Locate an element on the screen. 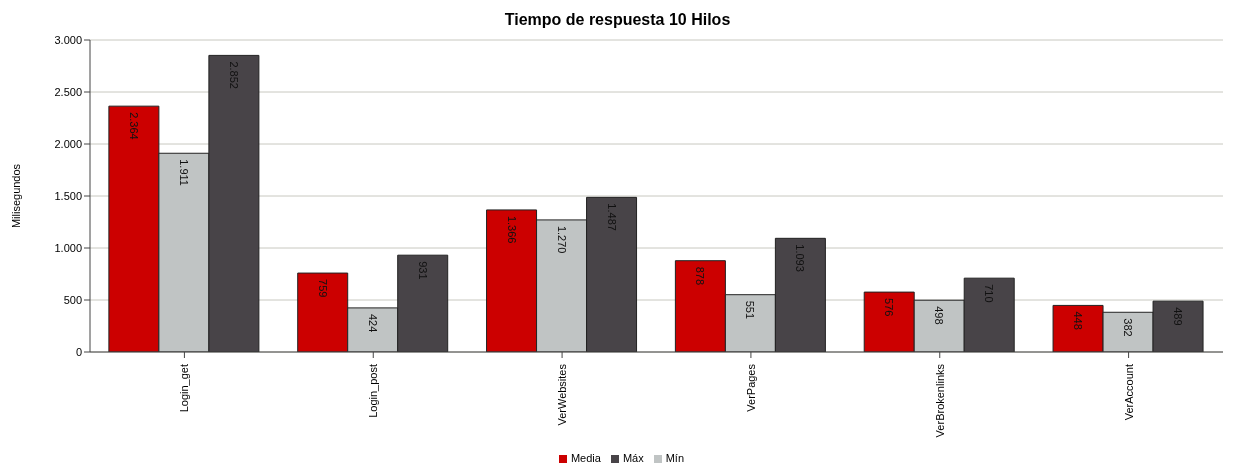 Image resolution: width=1235 pixels, height=473 pixels. data-label: 1.366 is located at coordinates (511, 229).